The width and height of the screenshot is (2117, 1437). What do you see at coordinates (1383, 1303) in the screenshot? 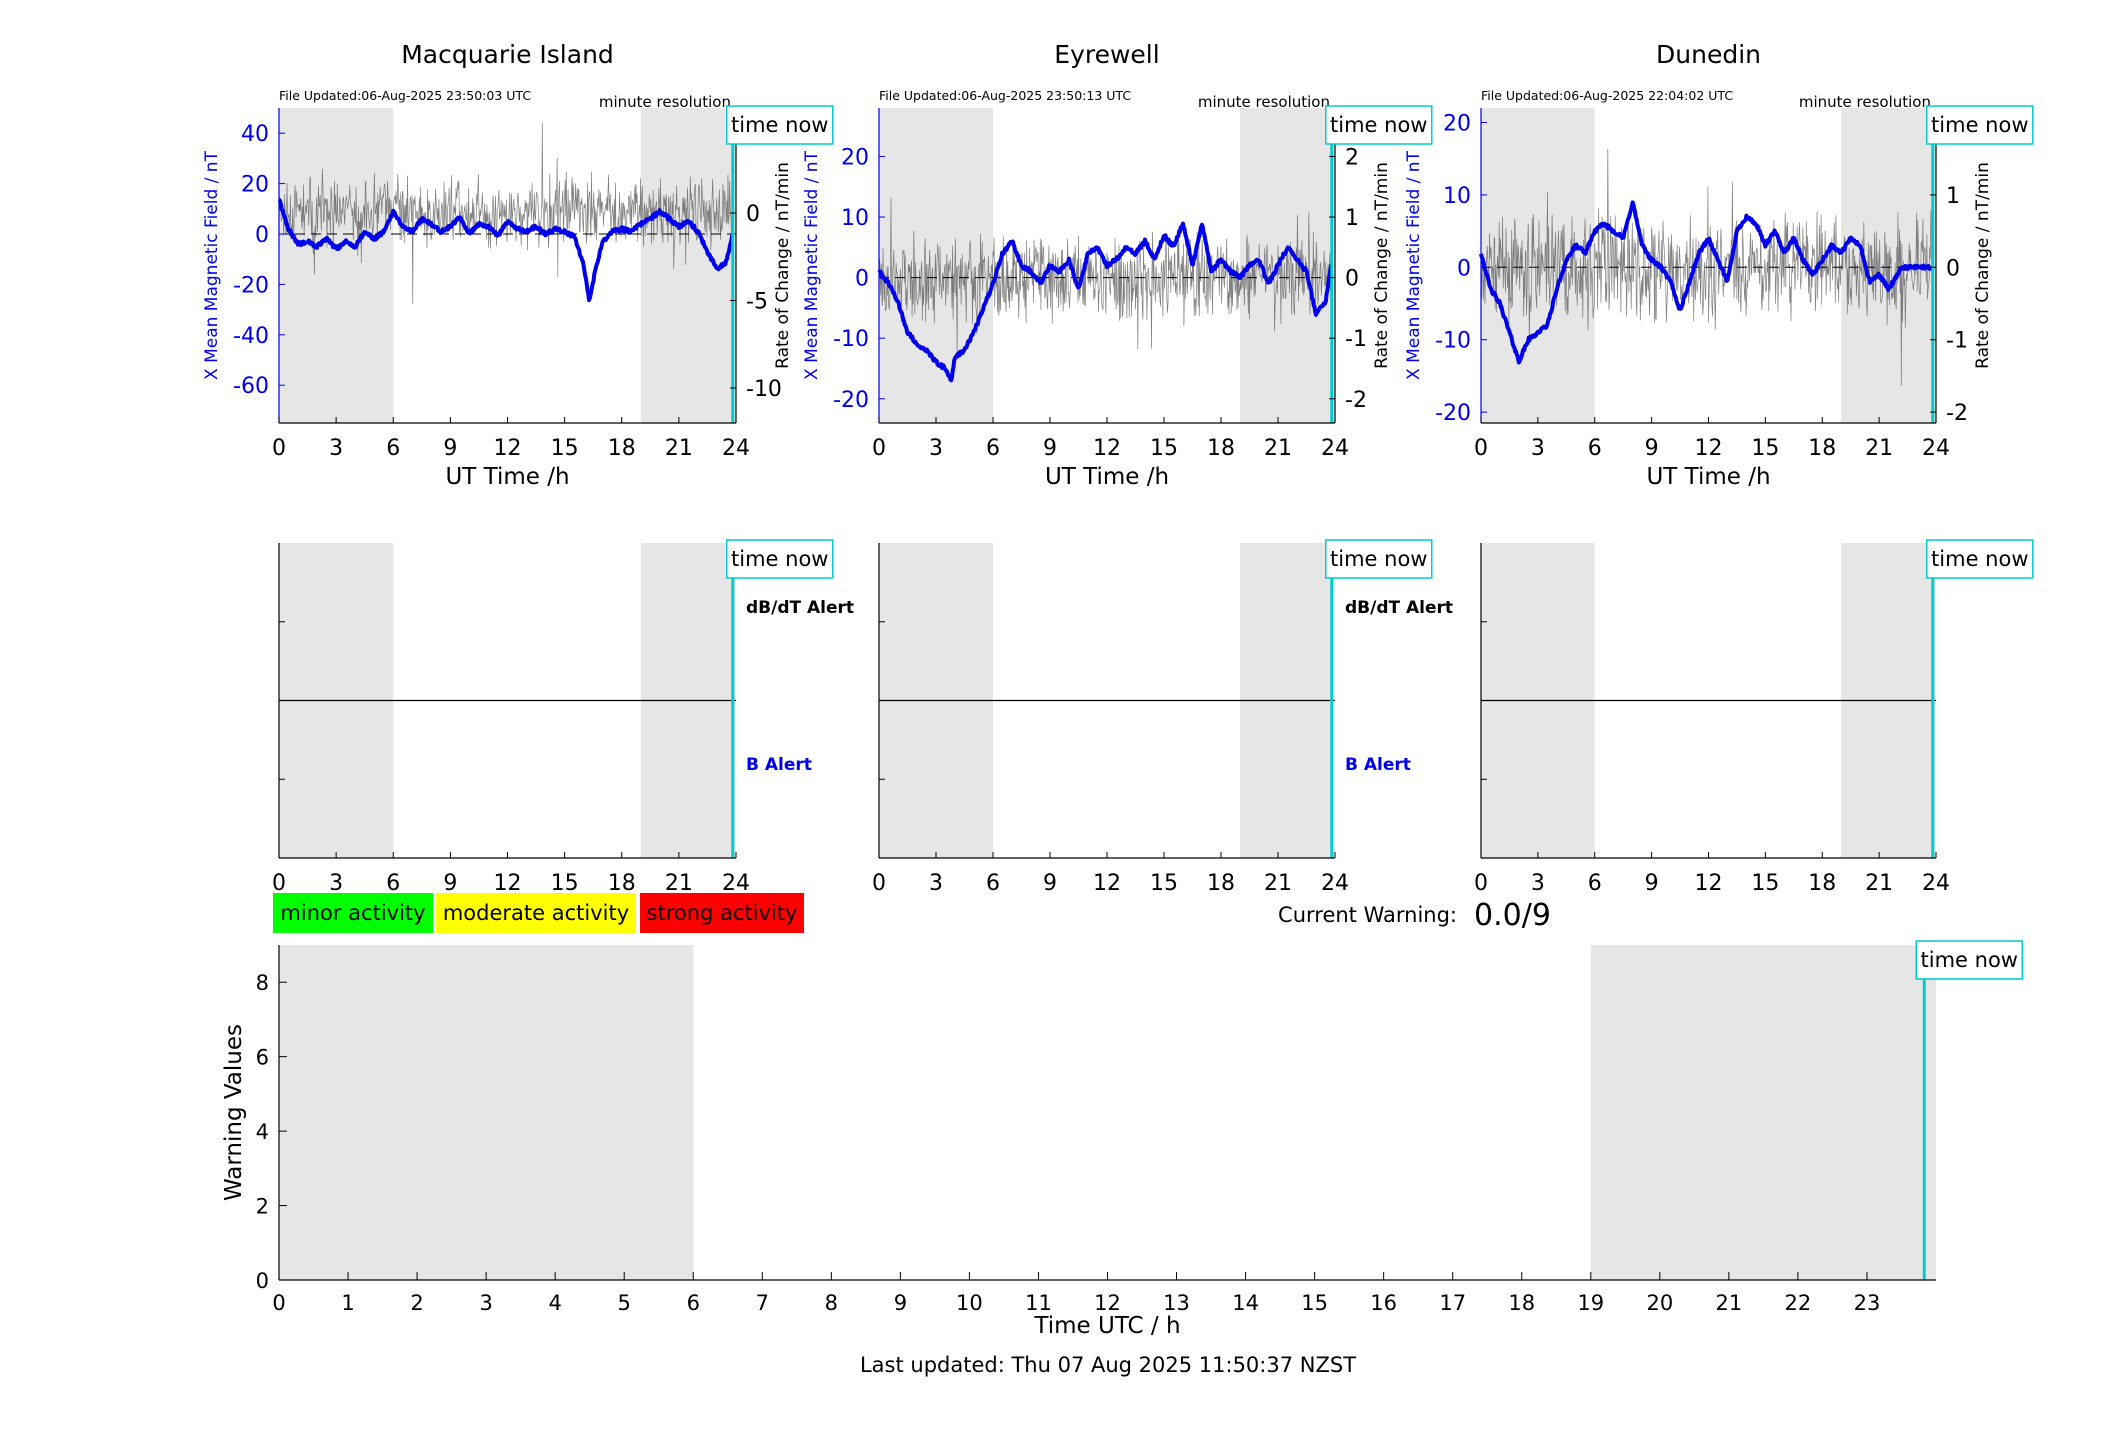
I see `x-tick-label: 16` at bounding box center [1383, 1303].